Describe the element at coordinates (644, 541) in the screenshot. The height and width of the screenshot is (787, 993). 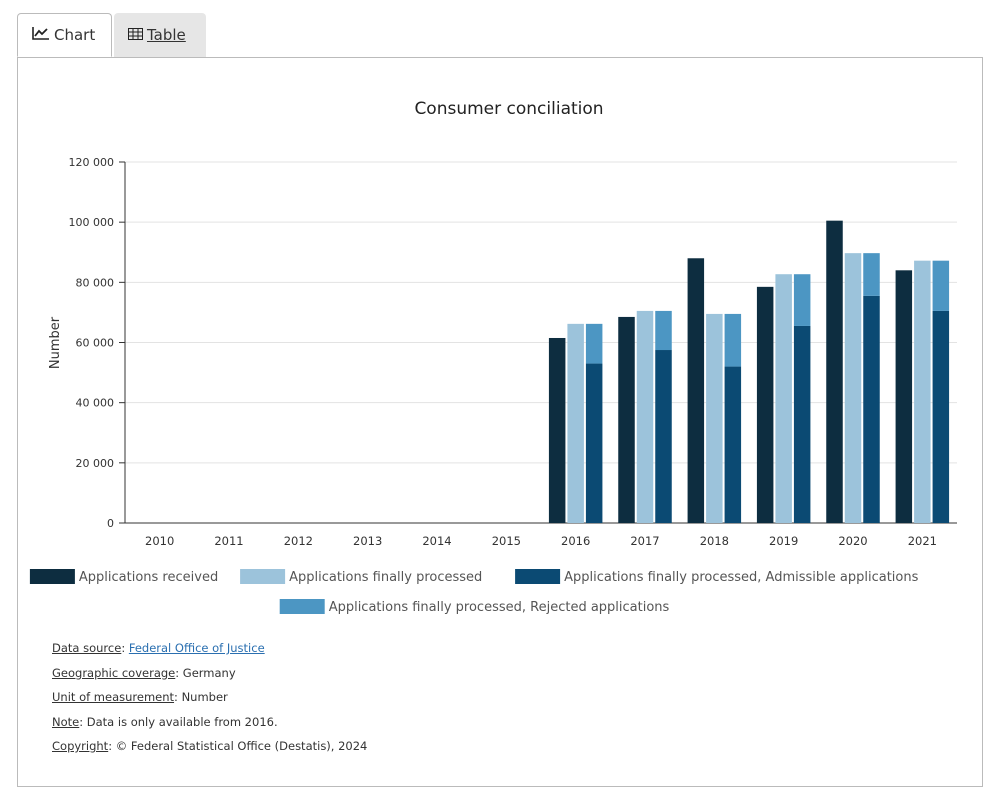
I see `x-tick-label: 2017` at that location.